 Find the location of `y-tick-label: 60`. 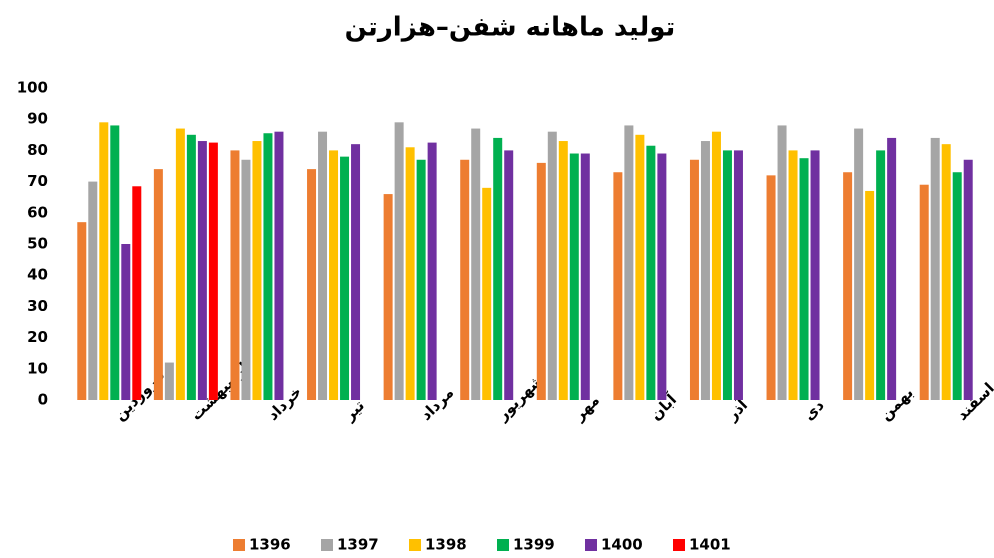

y-tick-label: 60 is located at coordinates (37, 212).